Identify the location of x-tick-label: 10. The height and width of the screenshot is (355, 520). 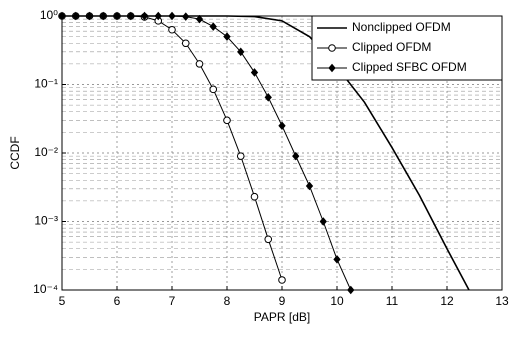
(337, 301).